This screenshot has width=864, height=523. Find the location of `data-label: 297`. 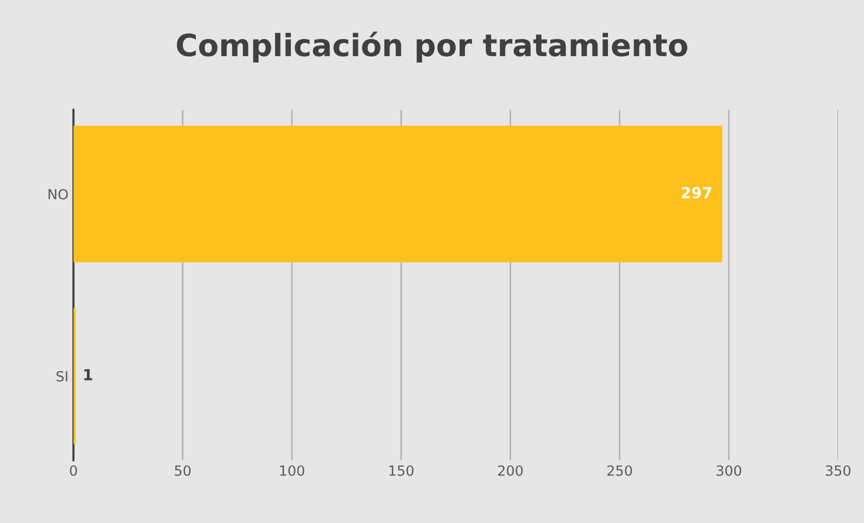

data-label: 297 is located at coordinates (697, 192).